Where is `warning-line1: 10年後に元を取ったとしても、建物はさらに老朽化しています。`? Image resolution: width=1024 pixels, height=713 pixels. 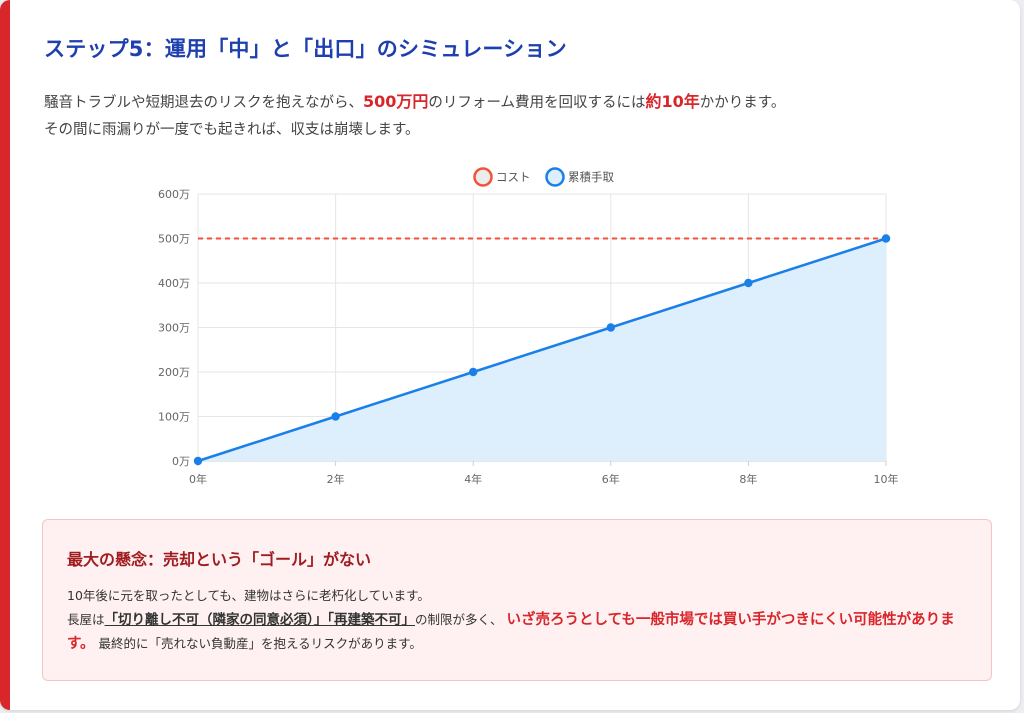
warning-line1: 10年後に元を取ったとしても、建物はさらに老朽化しています。 is located at coordinates (248, 595).